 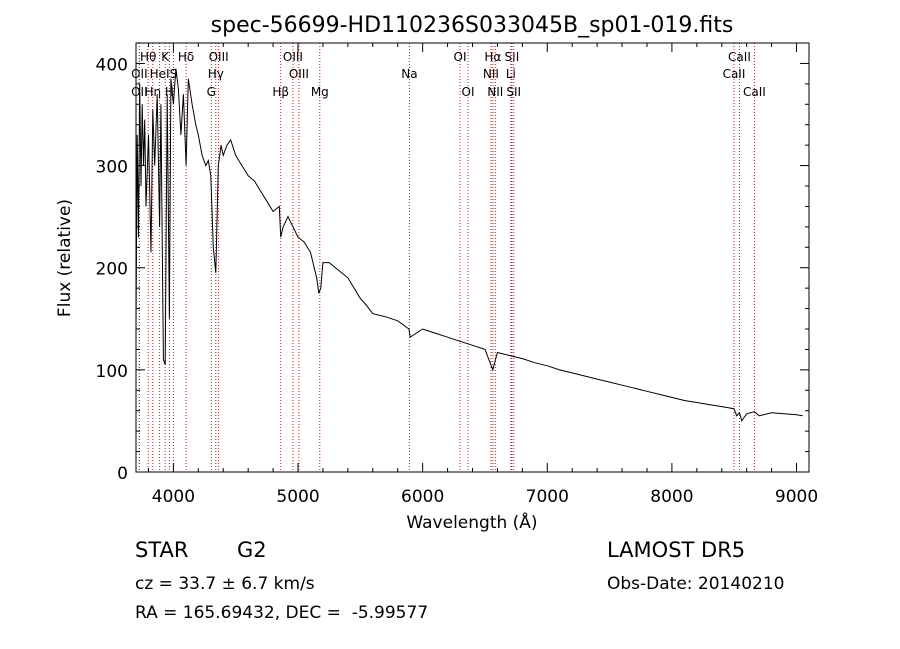 I want to click on redshift-velocity: cz = 33.7 ± 6.7 km/s, so click(x=225, y=584).